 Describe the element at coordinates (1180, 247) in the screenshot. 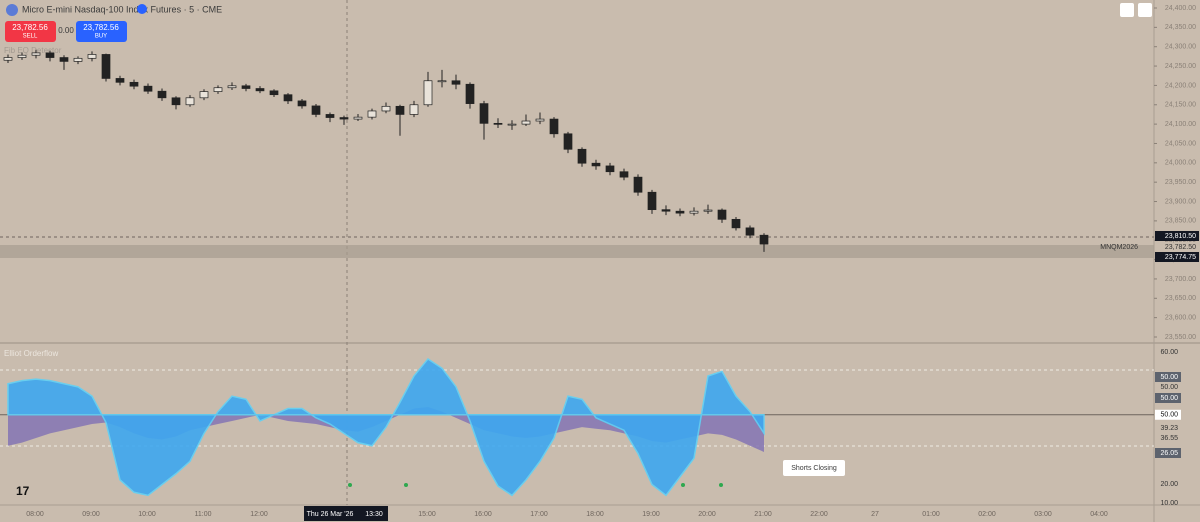

I see `price-tag-text: 23,782.50` at that location.